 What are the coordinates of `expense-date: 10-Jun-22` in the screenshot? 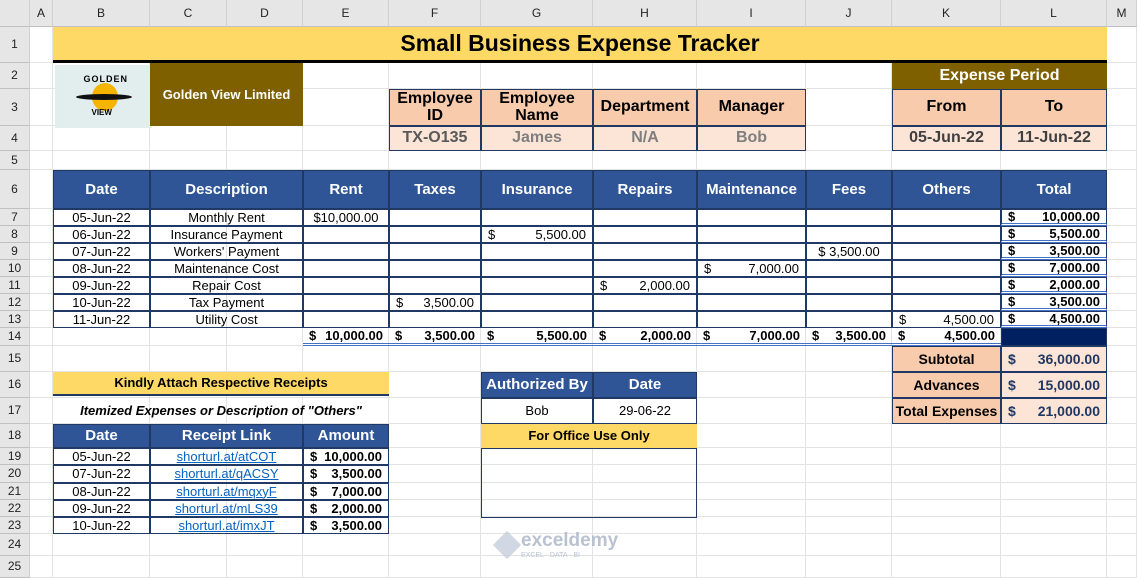 It's located at (101, 302).